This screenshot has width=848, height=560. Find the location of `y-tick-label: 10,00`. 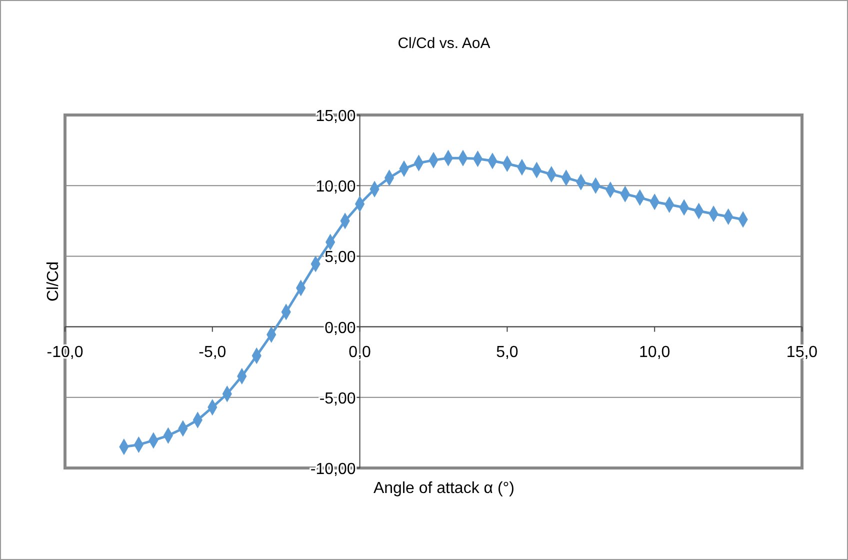

y-tick-label: 10,00 is located at coordinates (336, 187).